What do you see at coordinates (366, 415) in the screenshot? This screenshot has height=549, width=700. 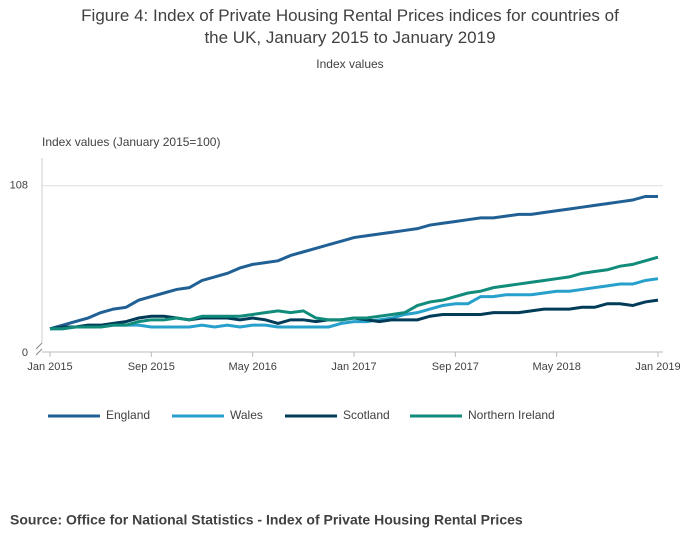 I see `legend-label: Scotland` at bounding box center [366, 415].